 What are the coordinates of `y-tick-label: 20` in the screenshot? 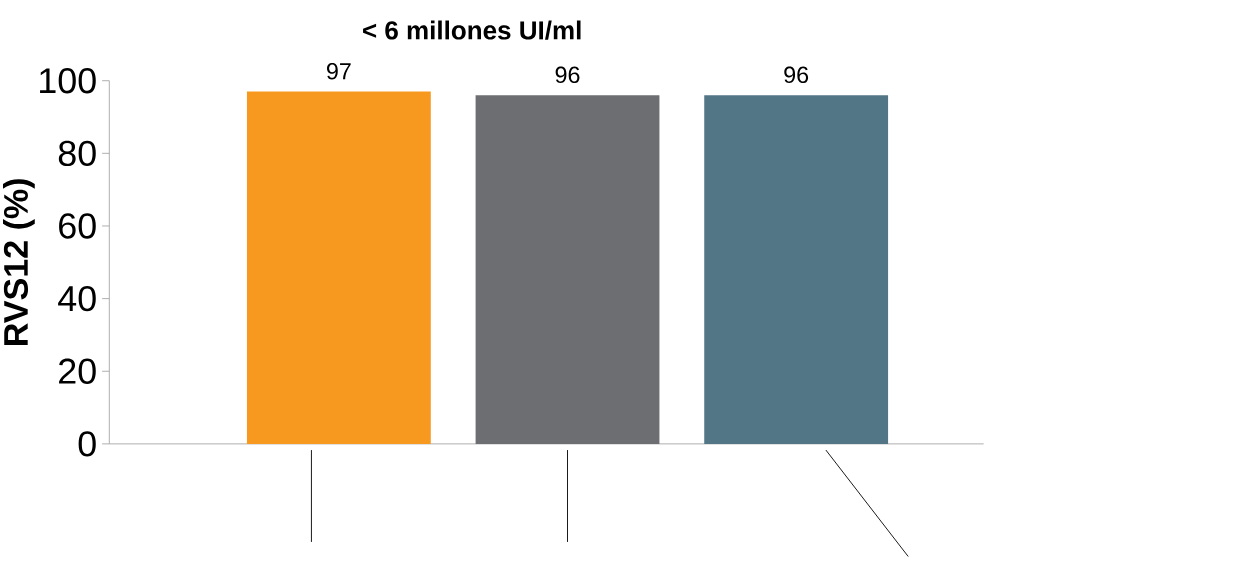 It's located at (77, 371).